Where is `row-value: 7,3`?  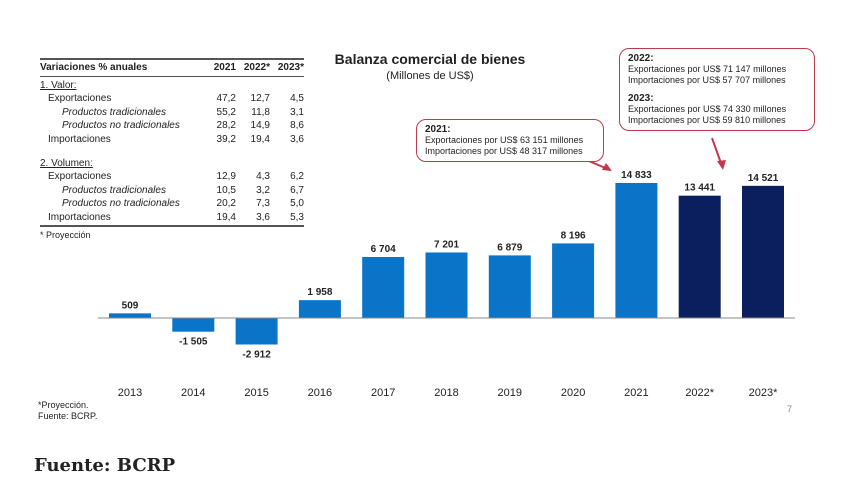
row-value: 7,3 is located at coordinates (263, 204).